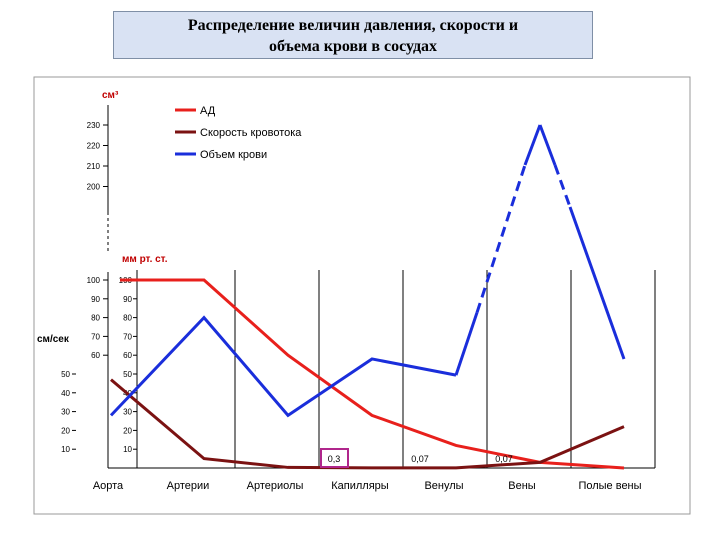 This screenshot has width=720, height=540. I want to click on category-label: Вены, so click(522, 486).